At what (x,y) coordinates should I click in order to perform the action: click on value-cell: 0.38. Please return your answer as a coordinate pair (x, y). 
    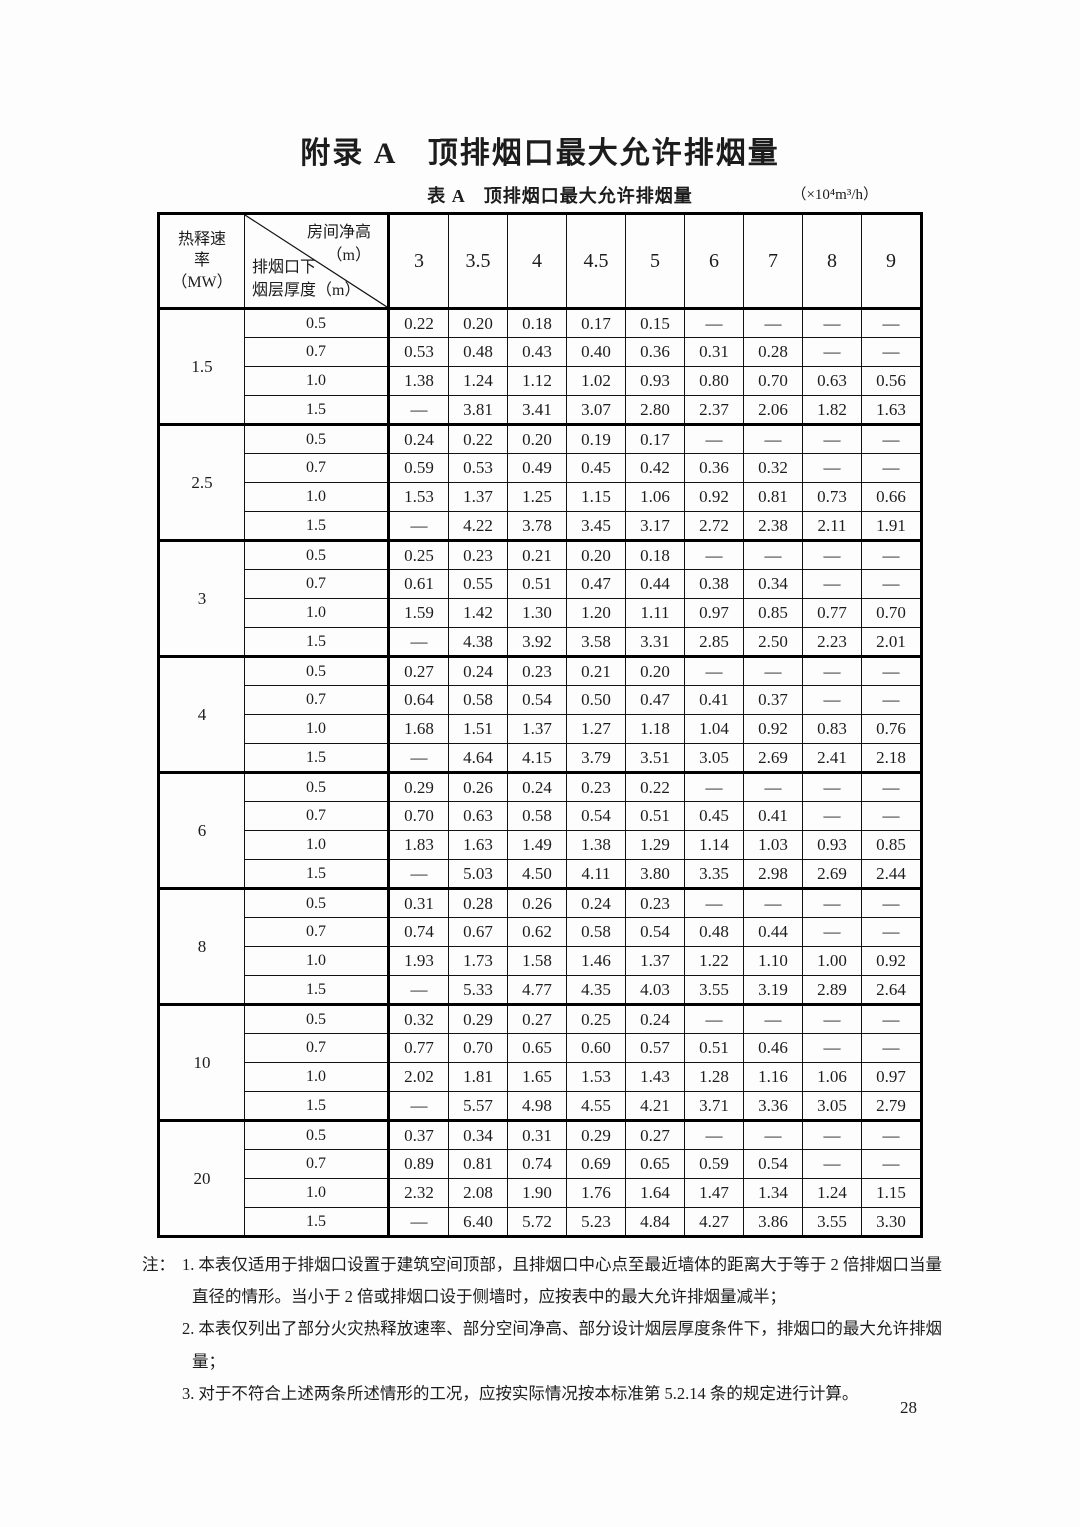
    Looking at the image, I should click on (714, 584).